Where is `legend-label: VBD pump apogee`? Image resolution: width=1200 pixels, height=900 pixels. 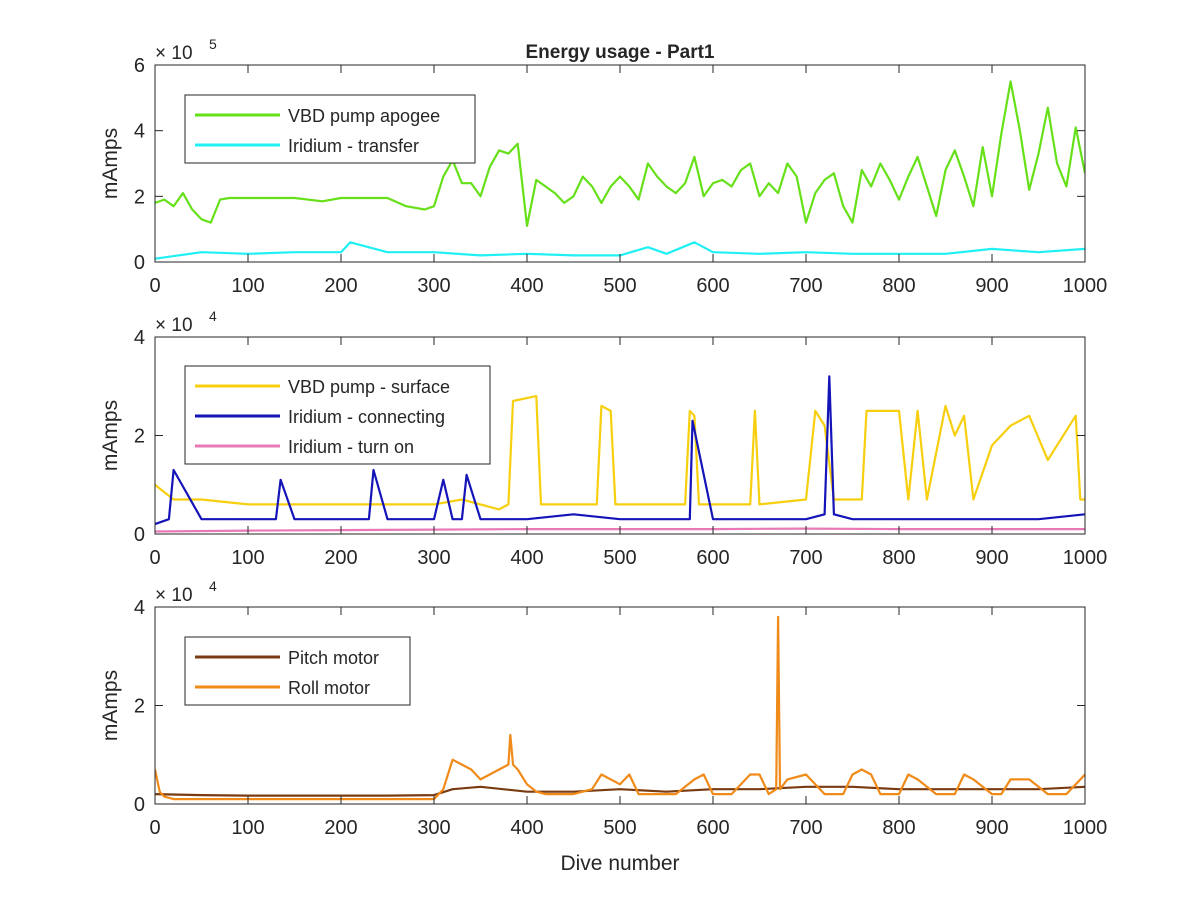 legend-label: VBD pump apogee is located at coordinates (364, 116).